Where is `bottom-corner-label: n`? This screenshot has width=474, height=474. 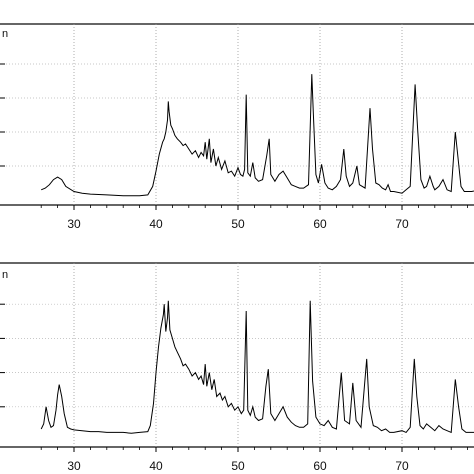 bottom-corner-label: n is located at coordinates (5, 275).